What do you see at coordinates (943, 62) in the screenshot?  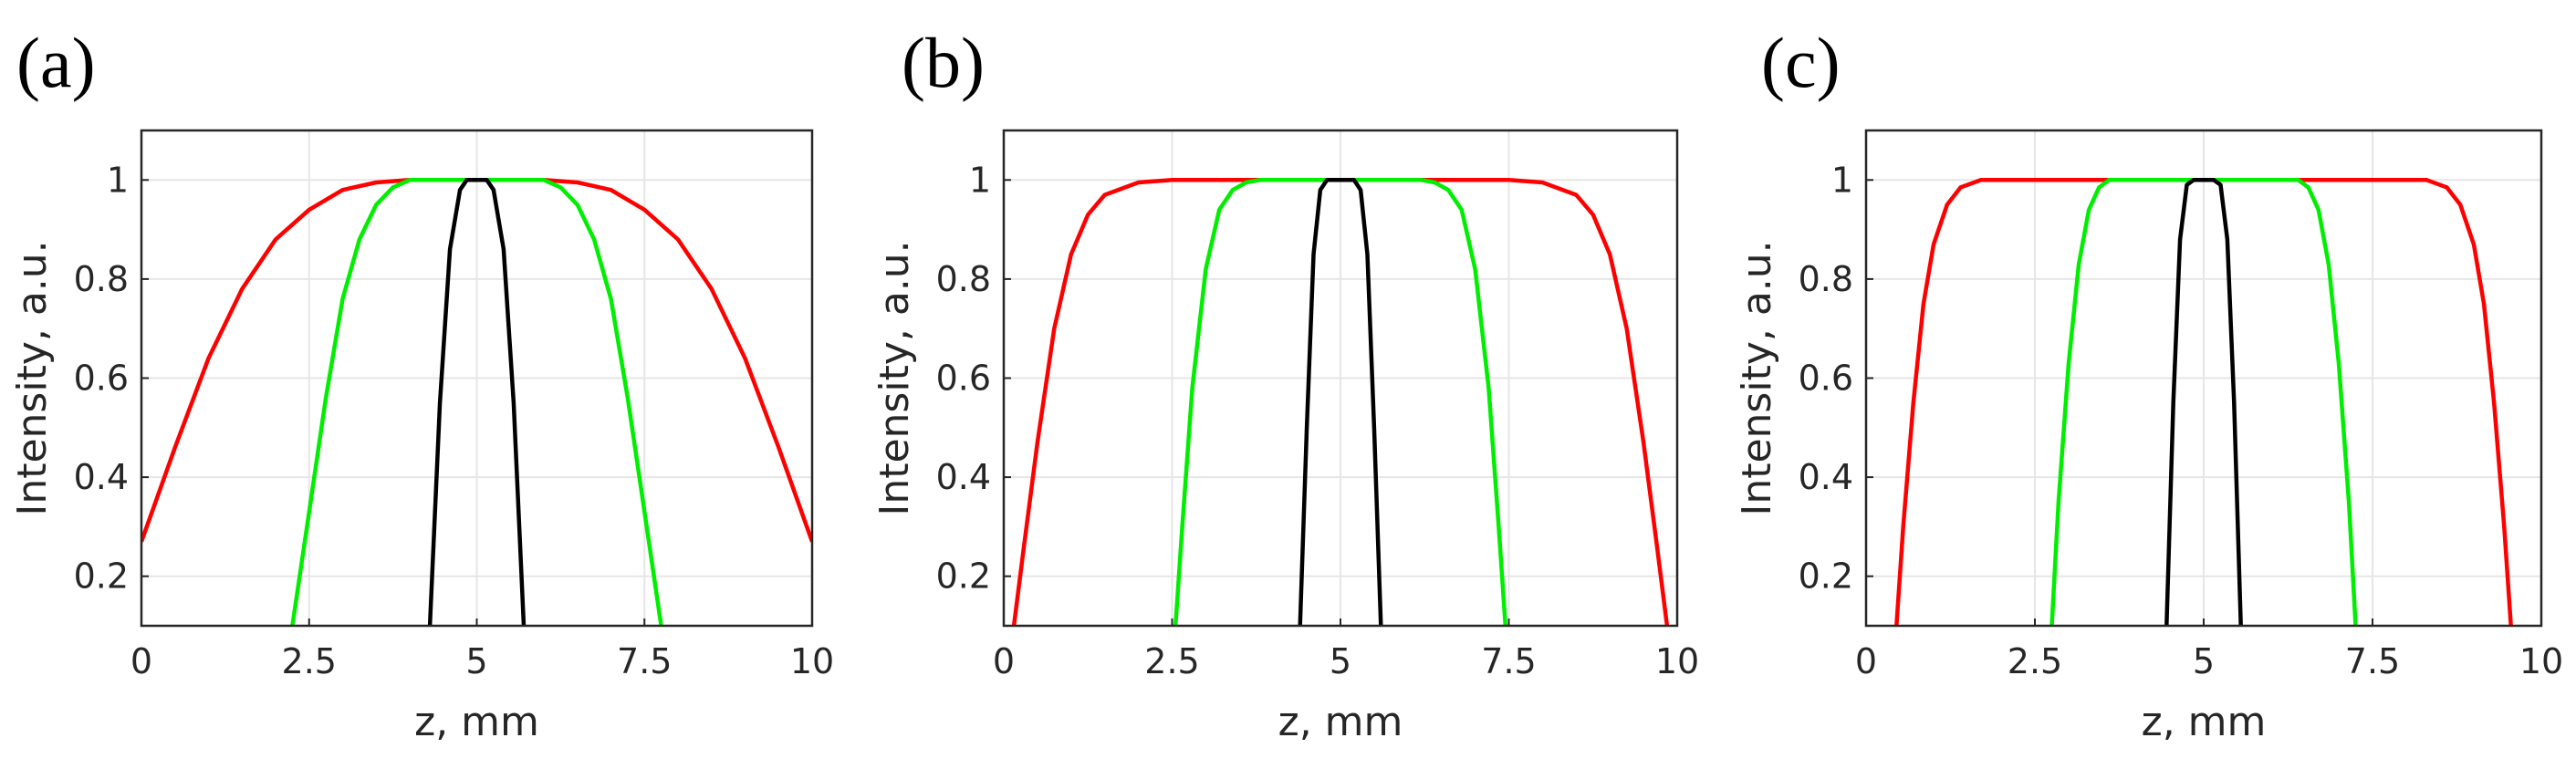 I see `panel-label: (b)` at bounding box center [943, 62].